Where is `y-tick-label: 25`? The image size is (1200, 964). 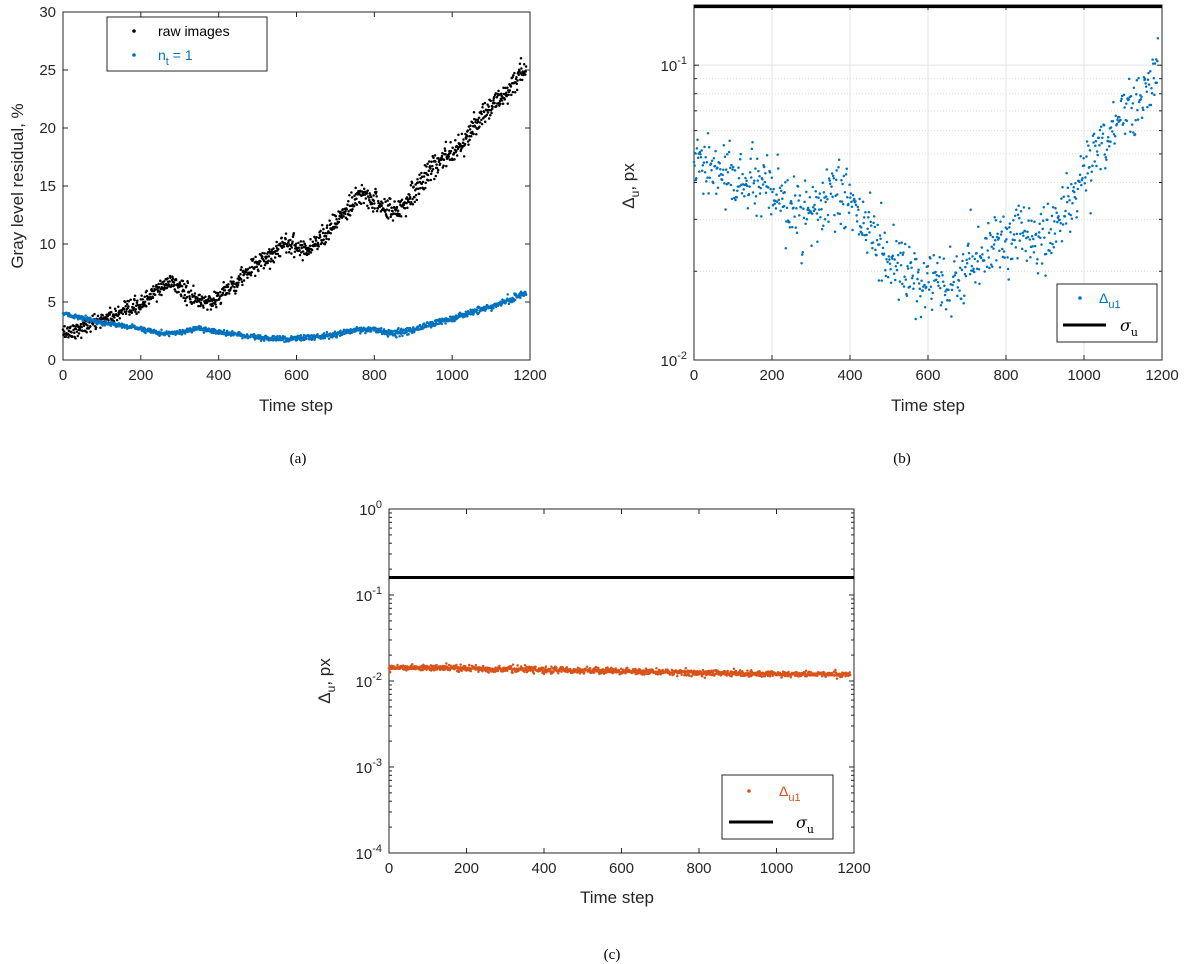
y-tick-label: 25 is located at coordinates (47, 70).